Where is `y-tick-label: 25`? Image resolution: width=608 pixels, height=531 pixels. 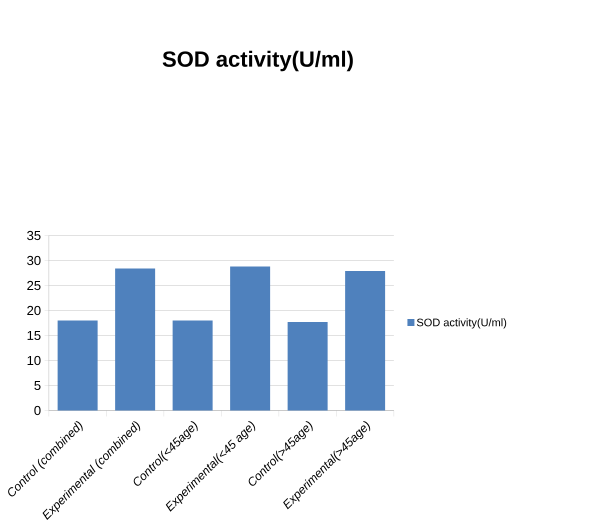 y-tick-label: 25 is located at coordinates (34, 285).